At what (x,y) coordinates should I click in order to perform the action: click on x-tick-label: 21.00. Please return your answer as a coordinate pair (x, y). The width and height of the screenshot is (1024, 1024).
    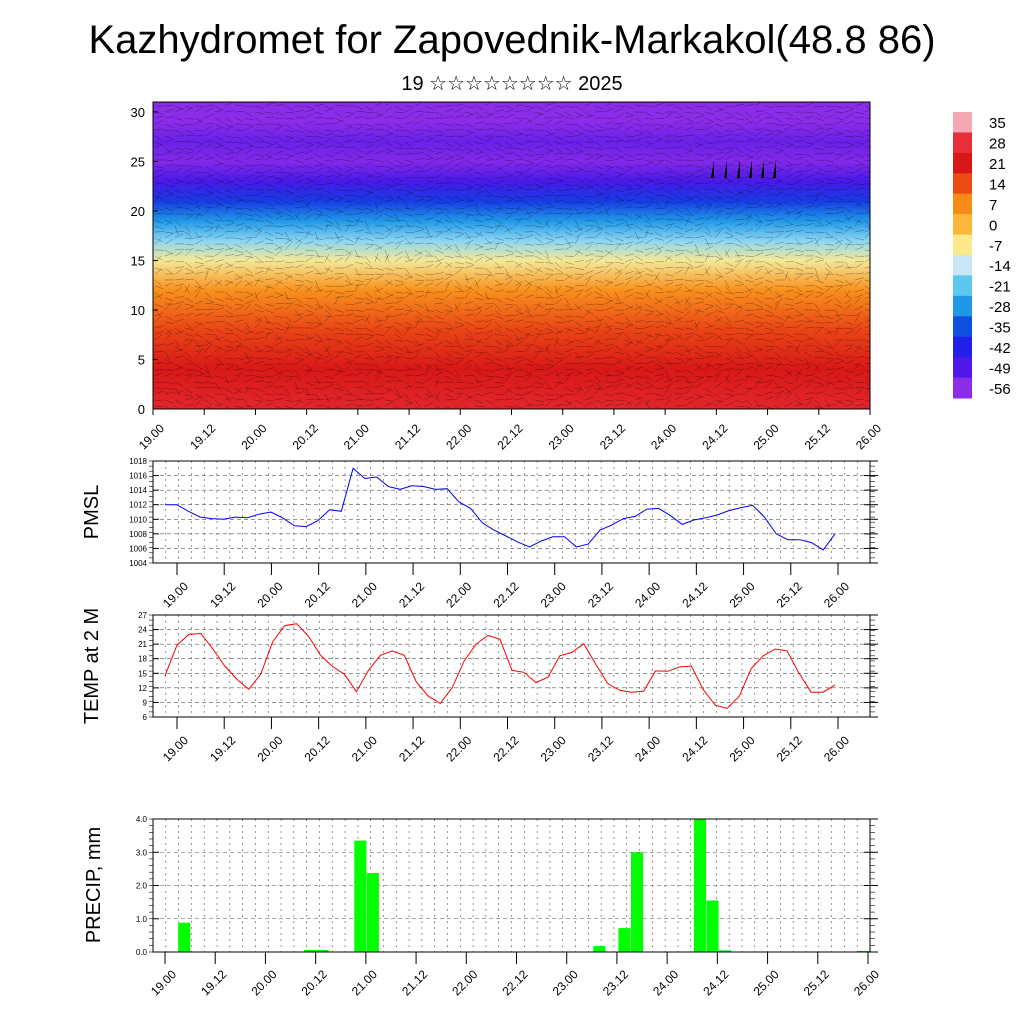
    Looking at the image, I should click on (356, 436).